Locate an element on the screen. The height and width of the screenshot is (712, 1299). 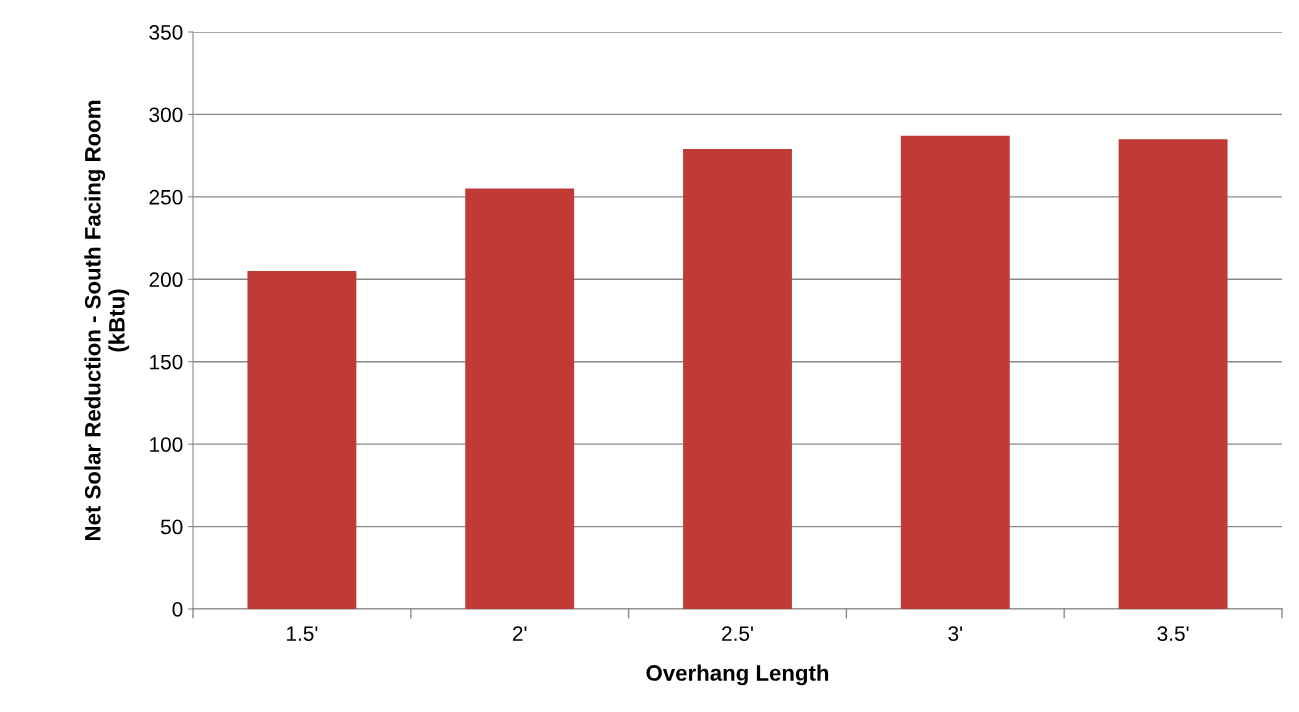
y-tick-label: 200 is located at coordinates (166, 280).